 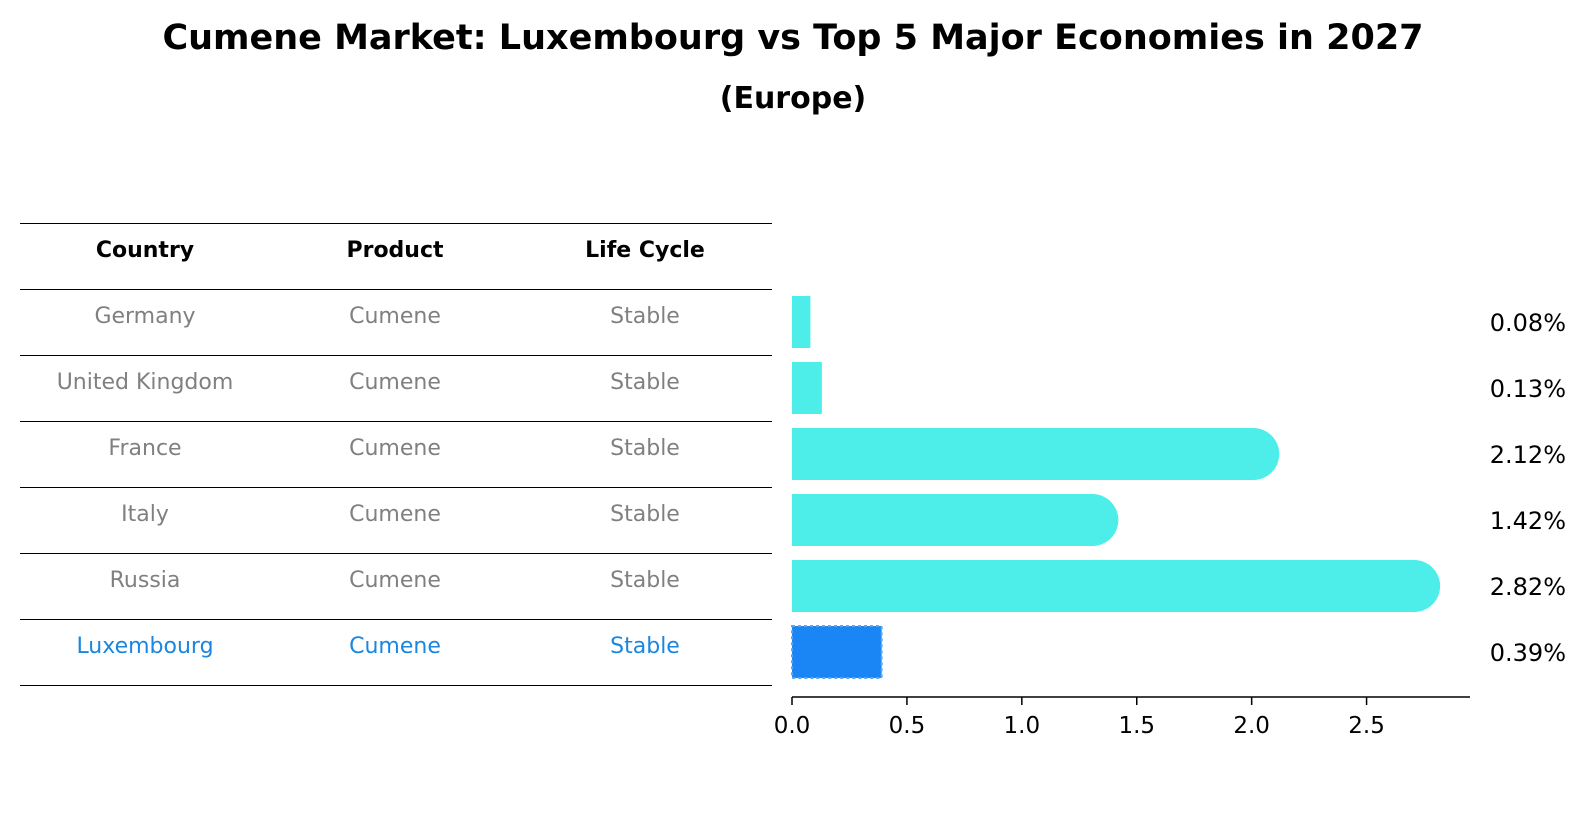 I want to click on row-country: United Kingdom, so click(x=145, y=382).